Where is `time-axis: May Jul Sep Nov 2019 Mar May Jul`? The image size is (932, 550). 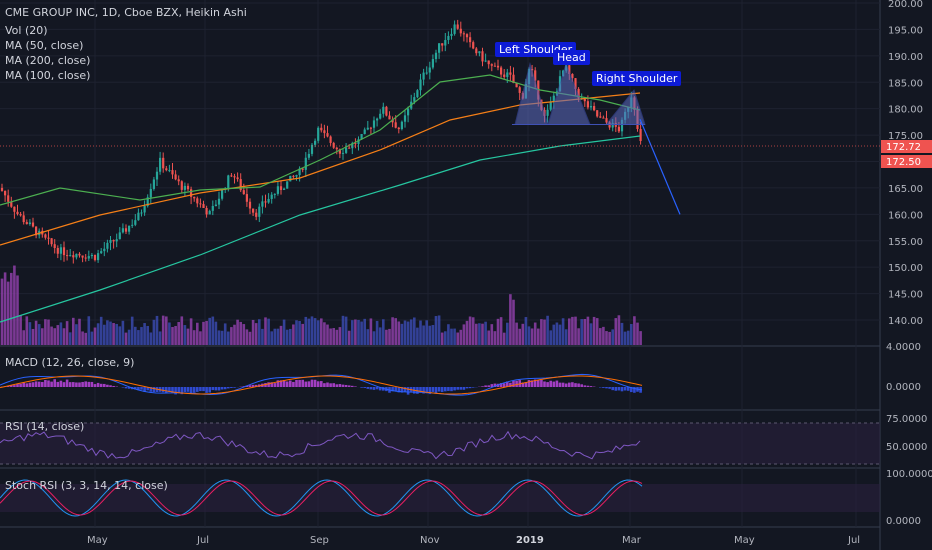 time-axis: May Jul Sep Nov 2019 Mar May Jul is located at coordinates (473, 540).